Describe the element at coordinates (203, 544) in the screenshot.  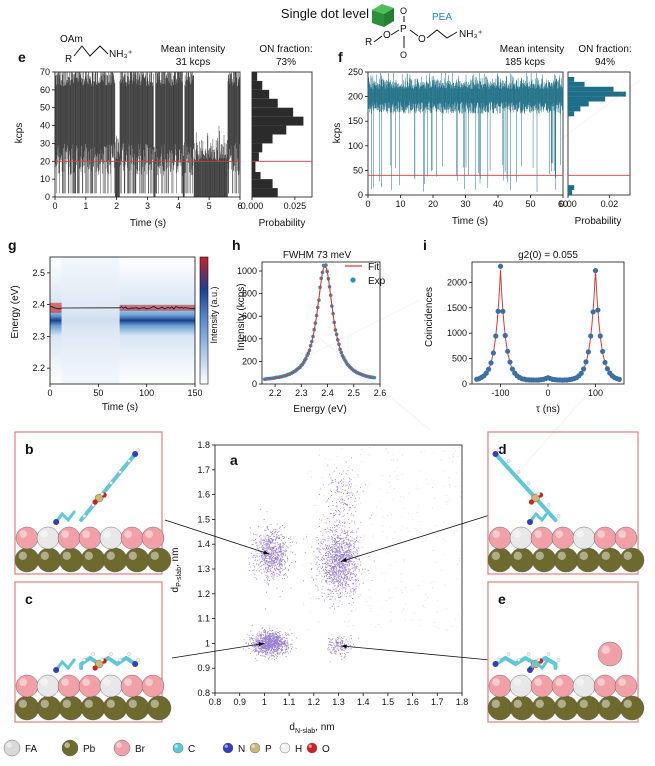
I see `y-tick-label: 1.4` at that location.